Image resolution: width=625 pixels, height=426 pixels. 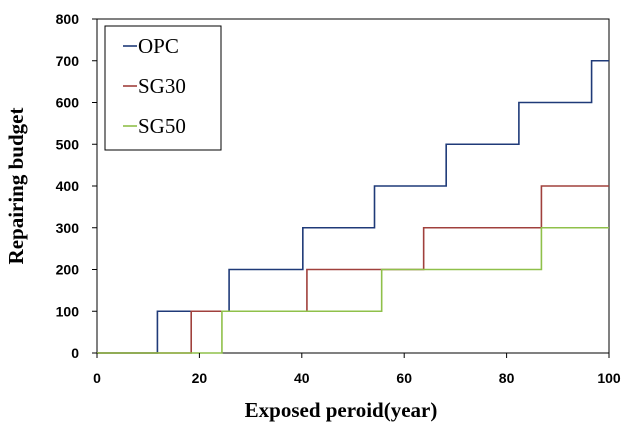 What do you see at coordinates (75, 353) in the screenshot?
I see `y-tick-label: 0` at bounding box center [75, 353].